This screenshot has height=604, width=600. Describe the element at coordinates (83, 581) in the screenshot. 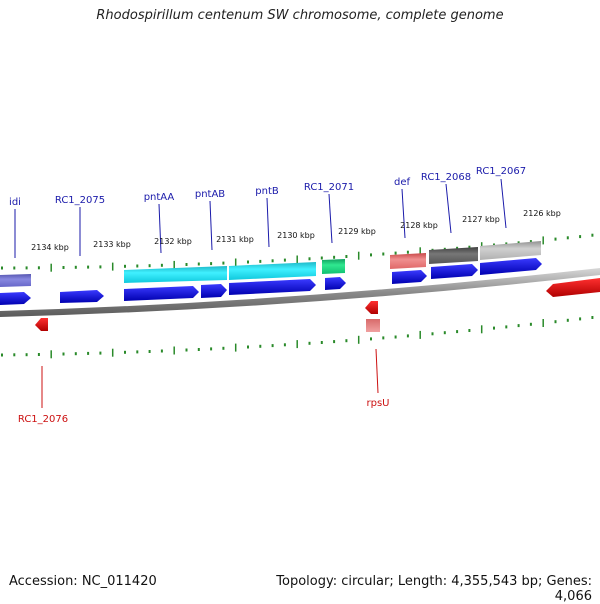

I see `accession-text: Accession: NC_011420` at that location.